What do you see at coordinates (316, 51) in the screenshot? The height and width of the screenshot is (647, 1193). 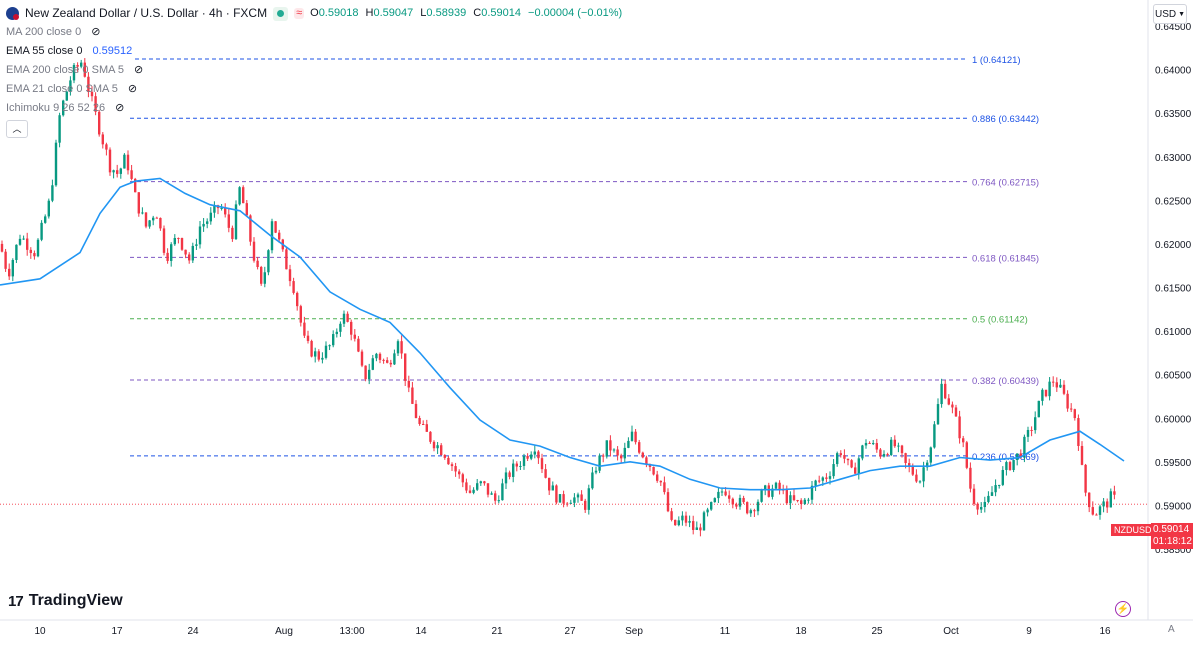 I see `indicator-ema55: EMA 55 close 0 0.59512` at bounding box center [316, 51].